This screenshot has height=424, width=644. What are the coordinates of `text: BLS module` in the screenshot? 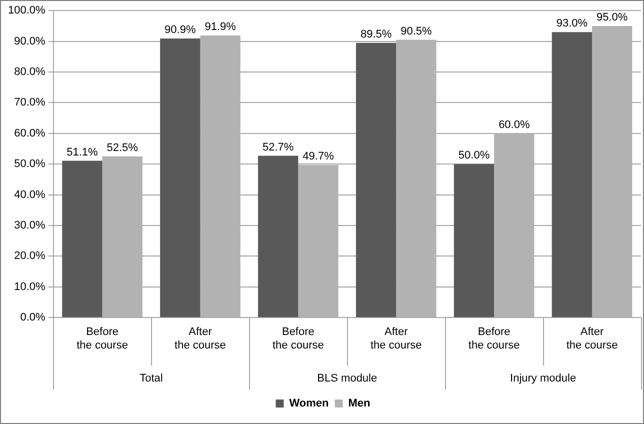 It's located at (347, 378).